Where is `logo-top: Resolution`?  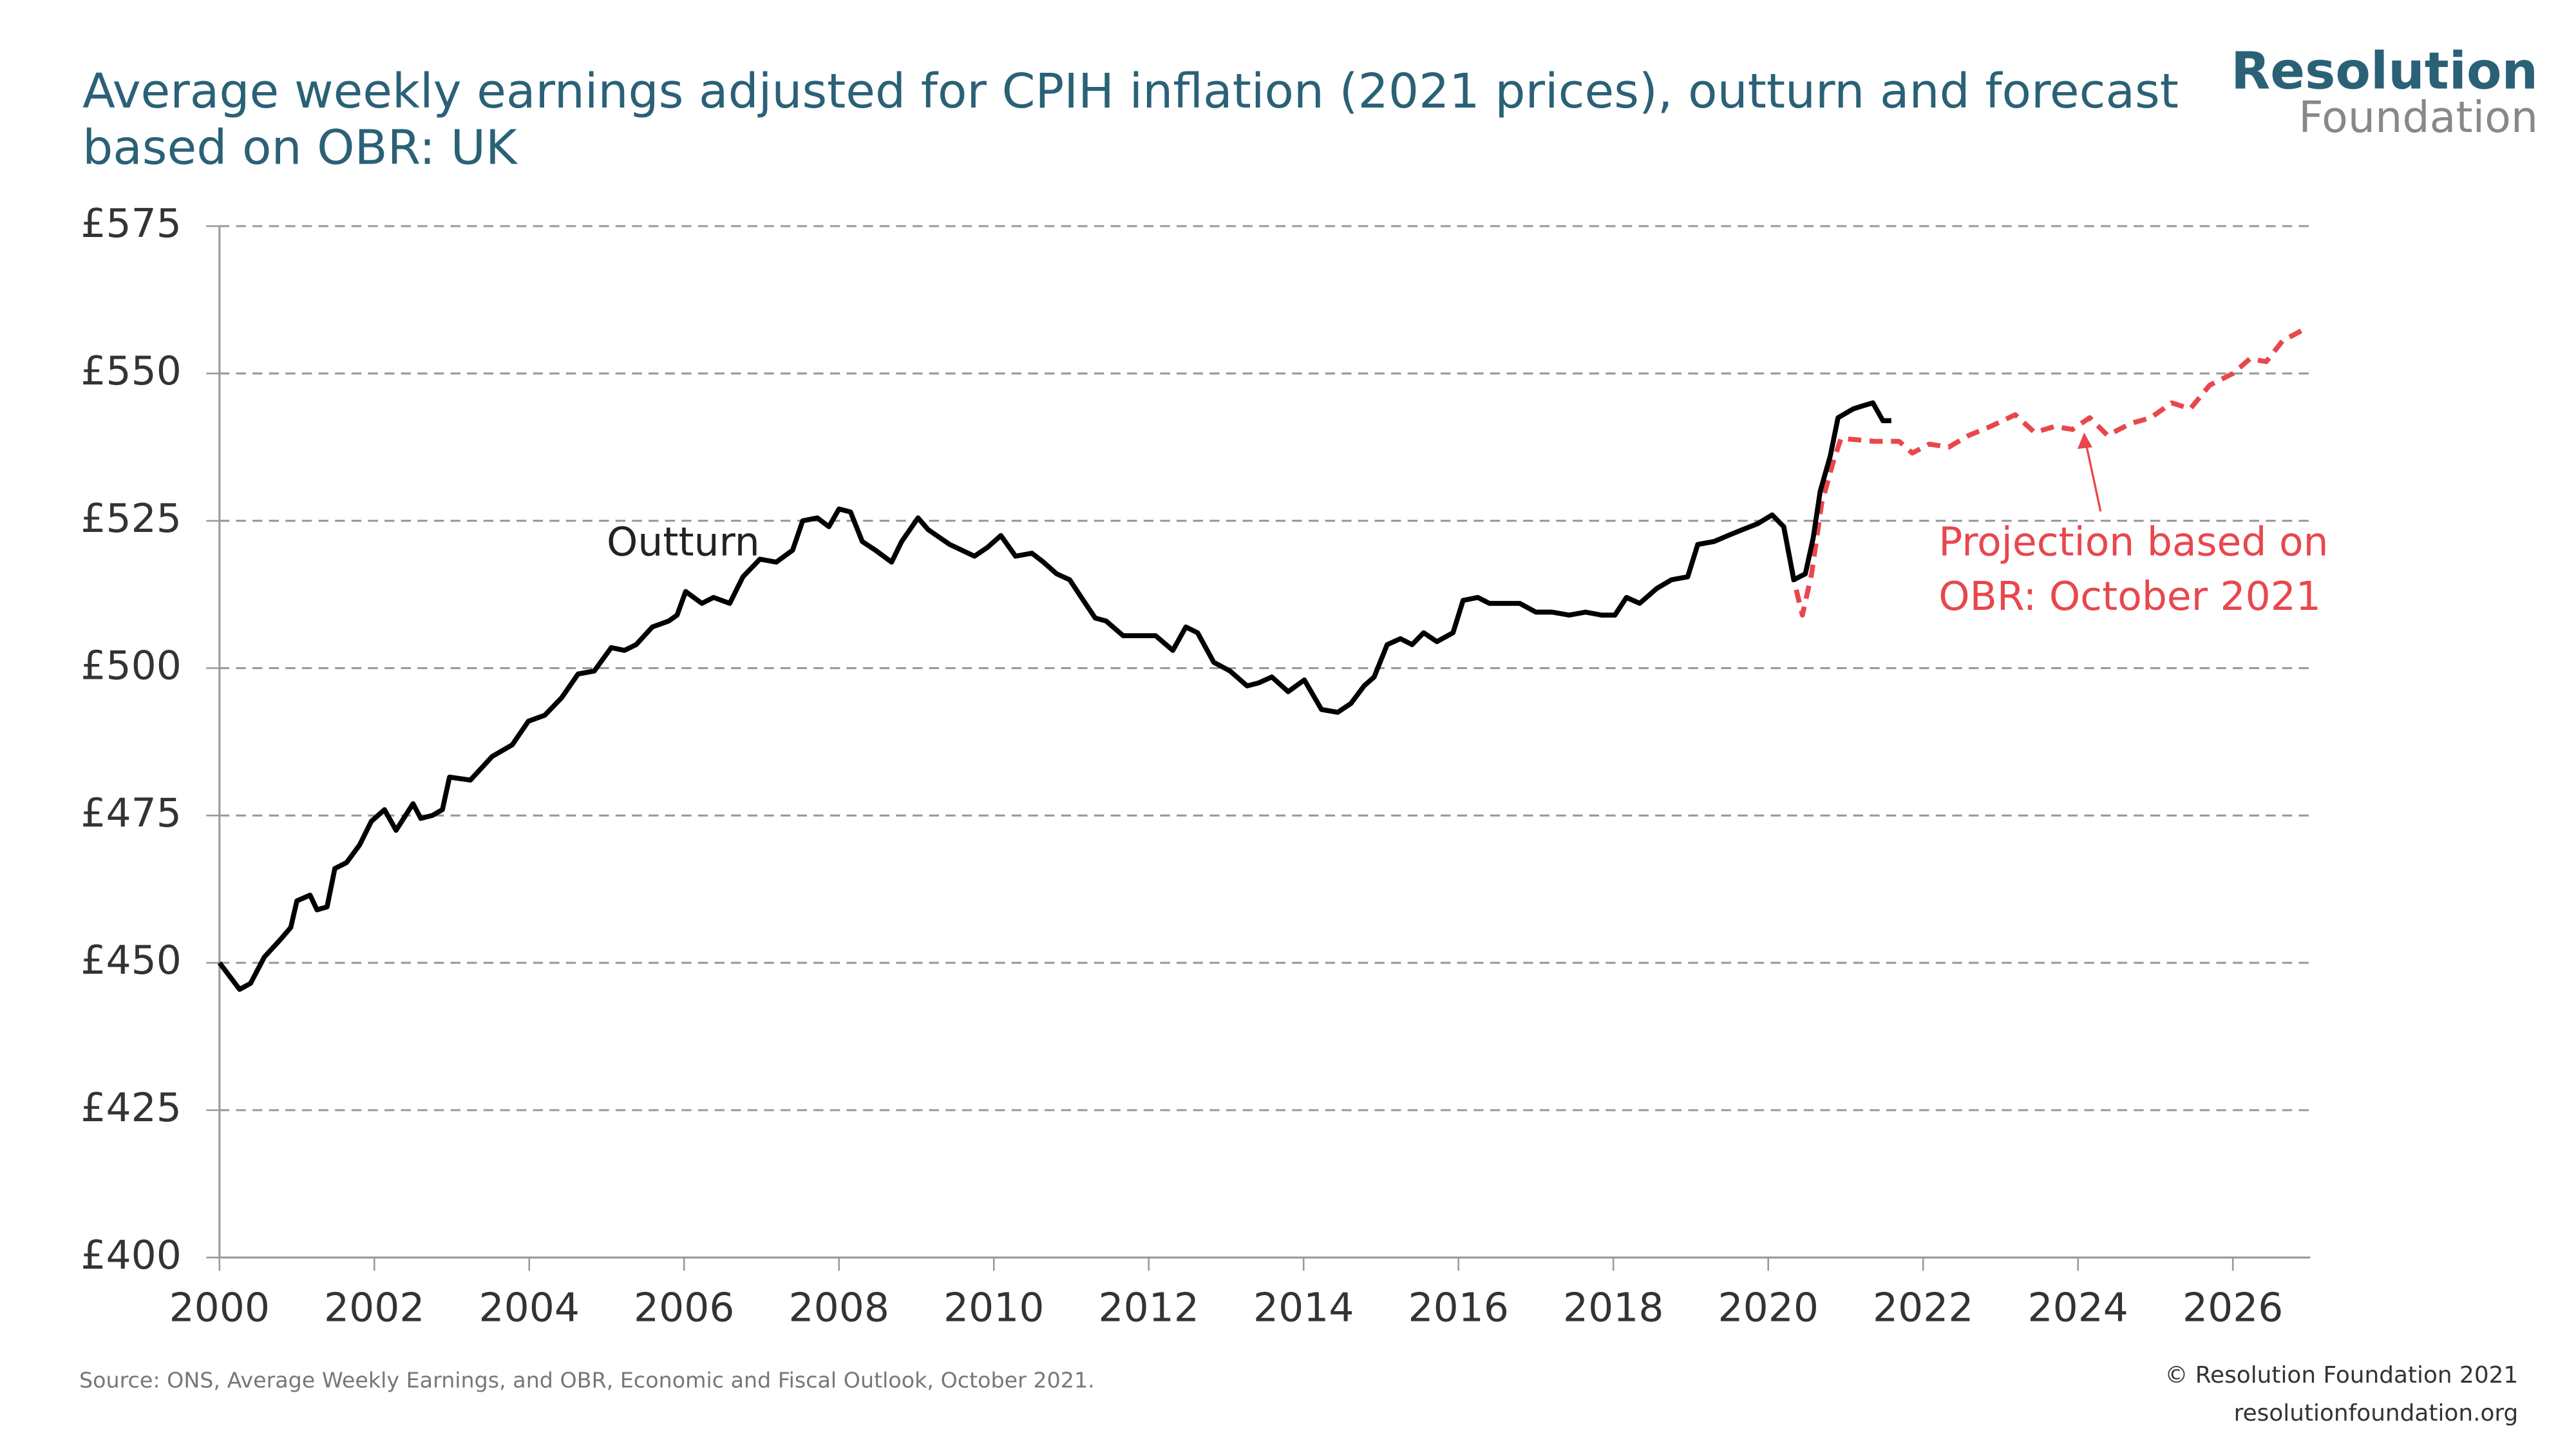
logo-top: Resolution is located at coordinates (2384, 70).